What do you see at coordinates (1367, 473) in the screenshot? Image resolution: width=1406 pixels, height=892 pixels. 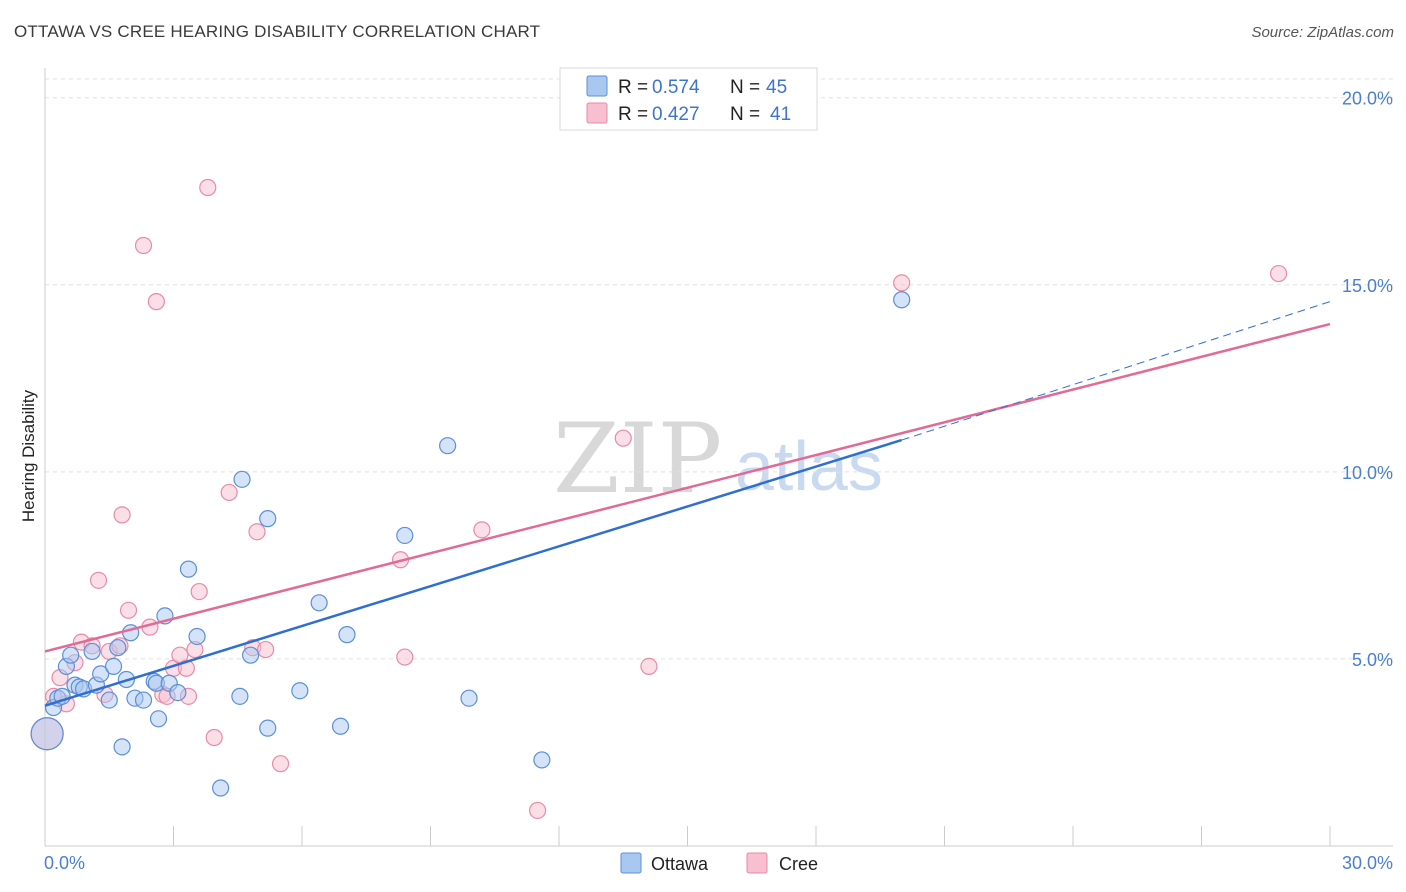 I see `y-tick-label: 10.0%` at bounding box center [1367, 473].